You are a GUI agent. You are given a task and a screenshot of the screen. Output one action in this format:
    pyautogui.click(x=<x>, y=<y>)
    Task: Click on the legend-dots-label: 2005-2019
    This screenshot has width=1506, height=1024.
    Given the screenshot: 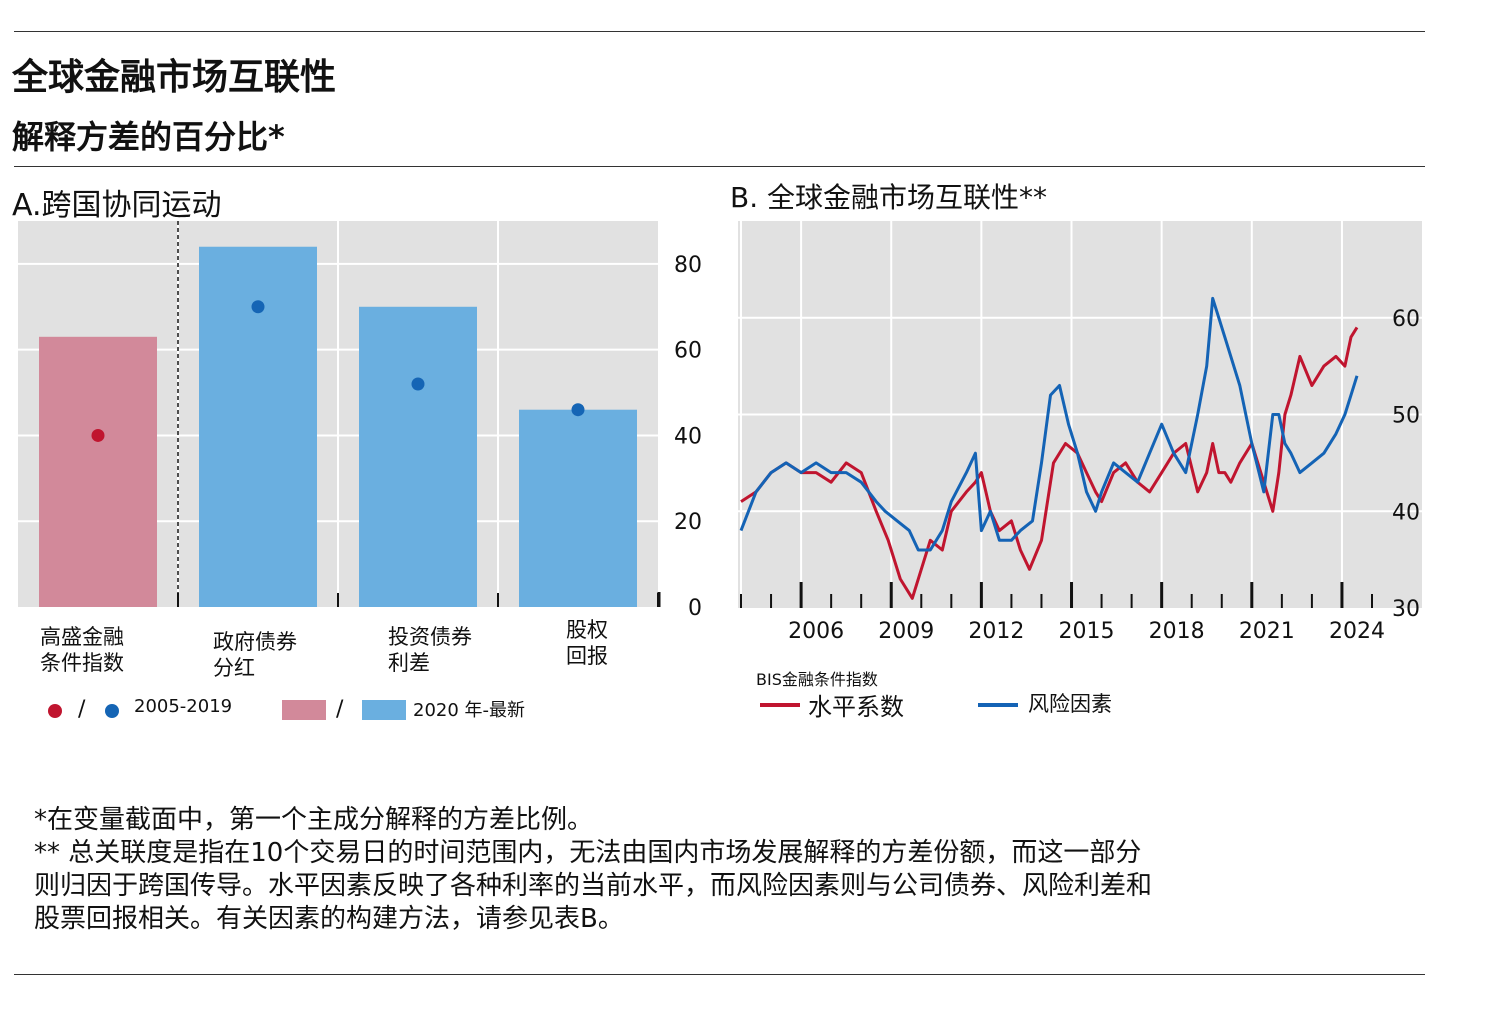 What is the action you would take?
    pyautogui.click(x=183, y=706)
    